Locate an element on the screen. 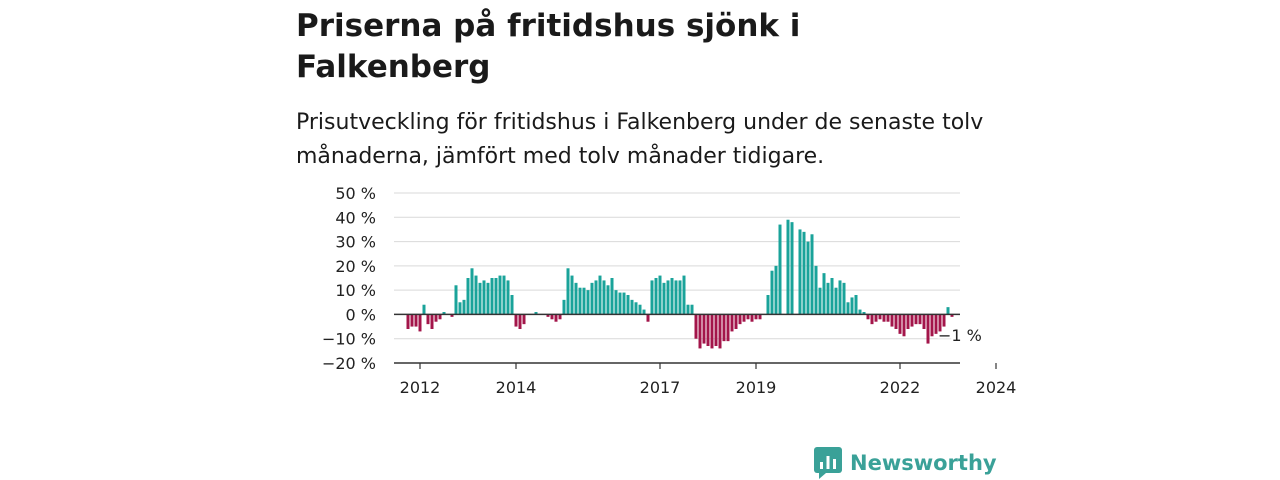 Image resolution: width=1280 pixels, height=480 pixels. y-tick-label: −10 % is located at coordinates (349, 339).